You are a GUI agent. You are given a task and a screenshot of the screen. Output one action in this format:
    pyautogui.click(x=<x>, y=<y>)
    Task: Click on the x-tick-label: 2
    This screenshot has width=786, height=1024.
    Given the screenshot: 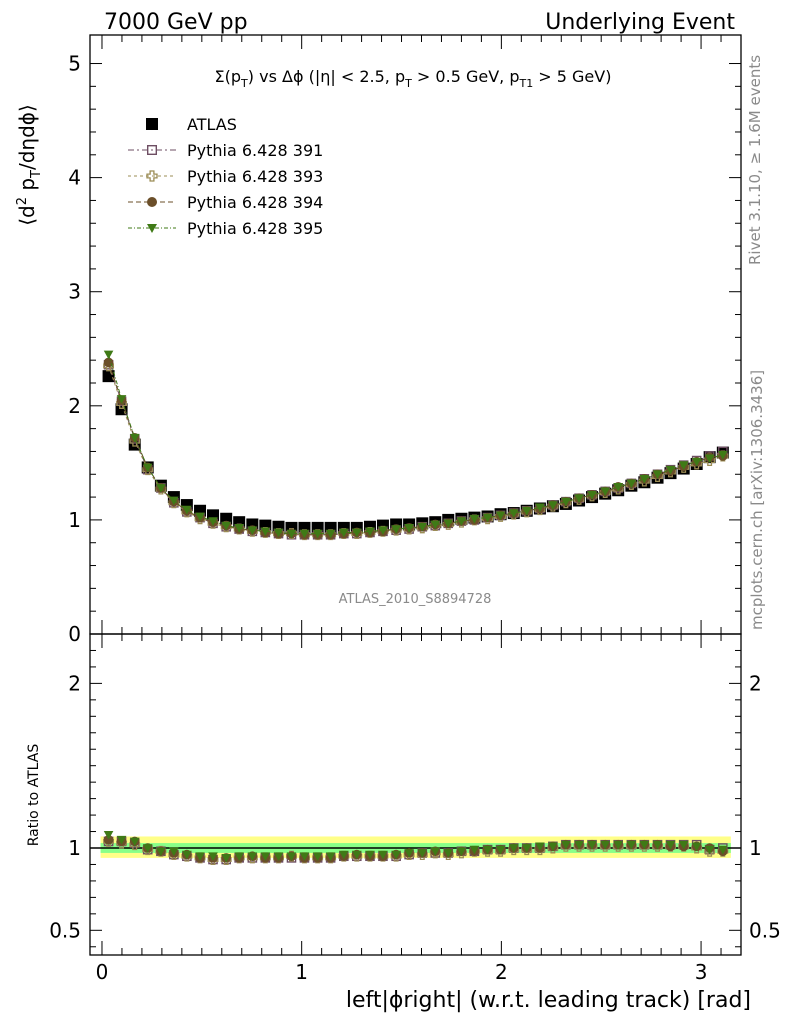 What is the action you would take?
    pyautogui.click(x=501, y=972)
    